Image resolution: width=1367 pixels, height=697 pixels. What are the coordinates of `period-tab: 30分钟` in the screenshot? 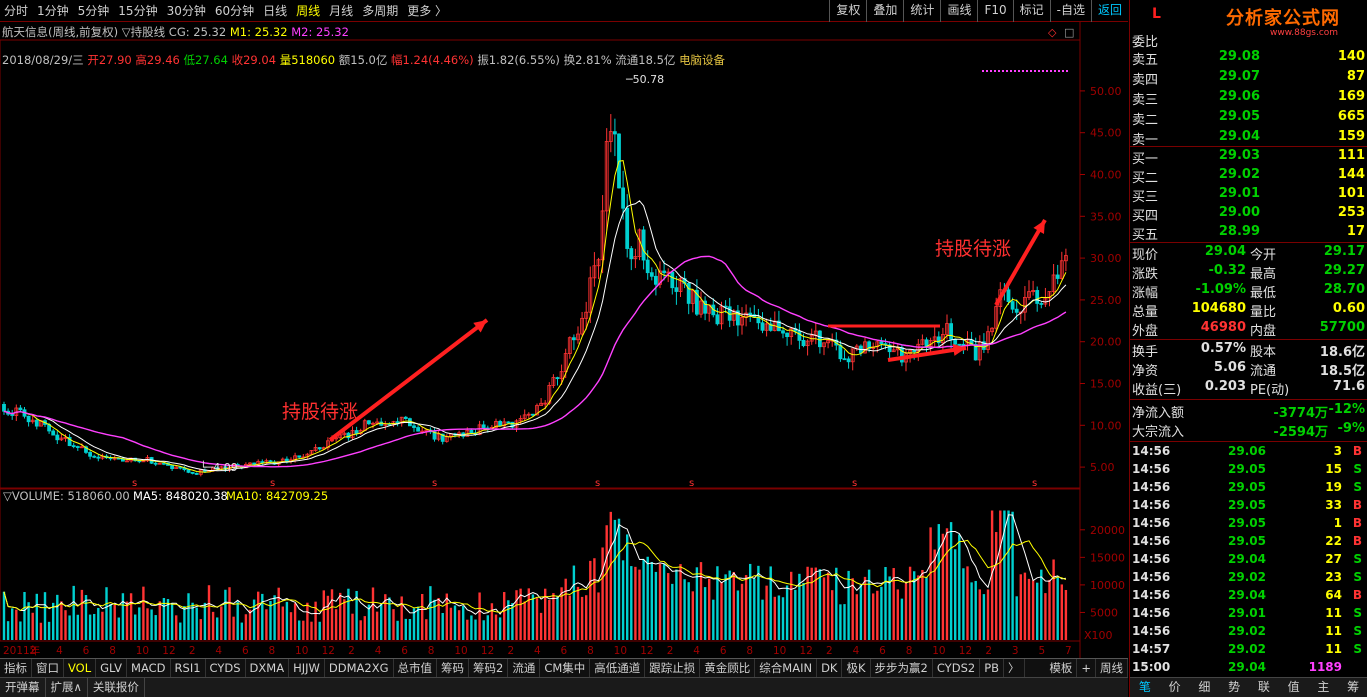 It's located at (186, 11).